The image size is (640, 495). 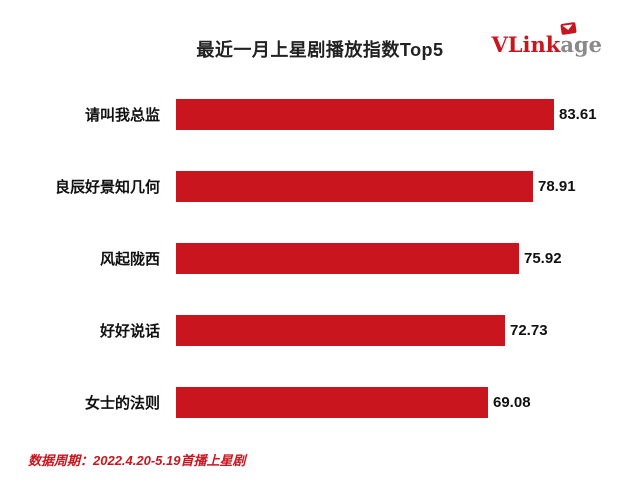 What do you see at coordinates (543, 258) in the screenshot?
I see `bar-value-label: 75.92` at bounding box center [543, 258].